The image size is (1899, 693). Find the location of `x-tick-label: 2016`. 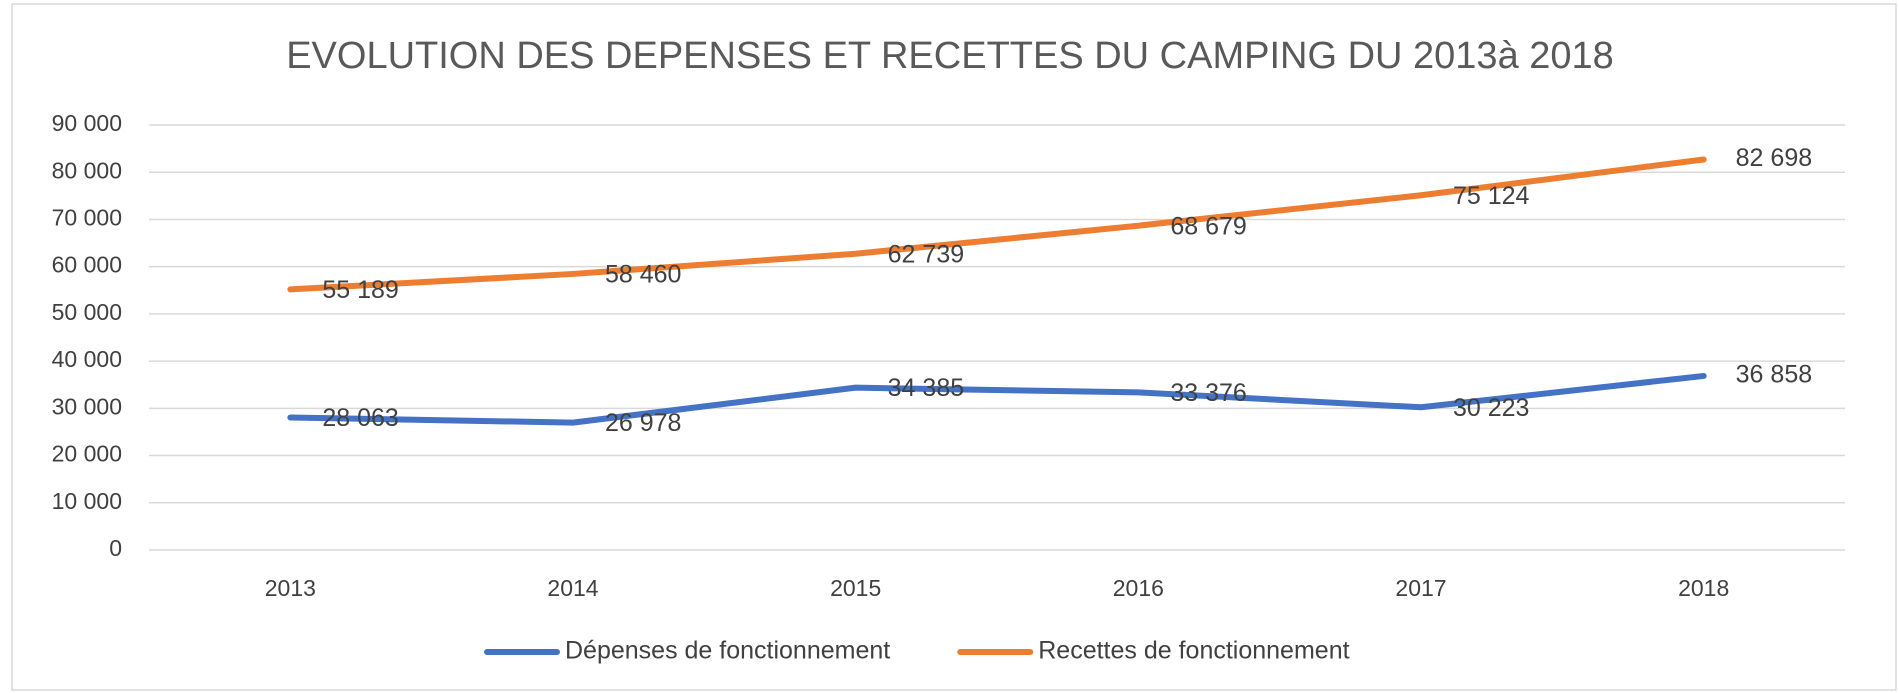

x-tick-label: 2016 is located at coordinates (1138, 588).